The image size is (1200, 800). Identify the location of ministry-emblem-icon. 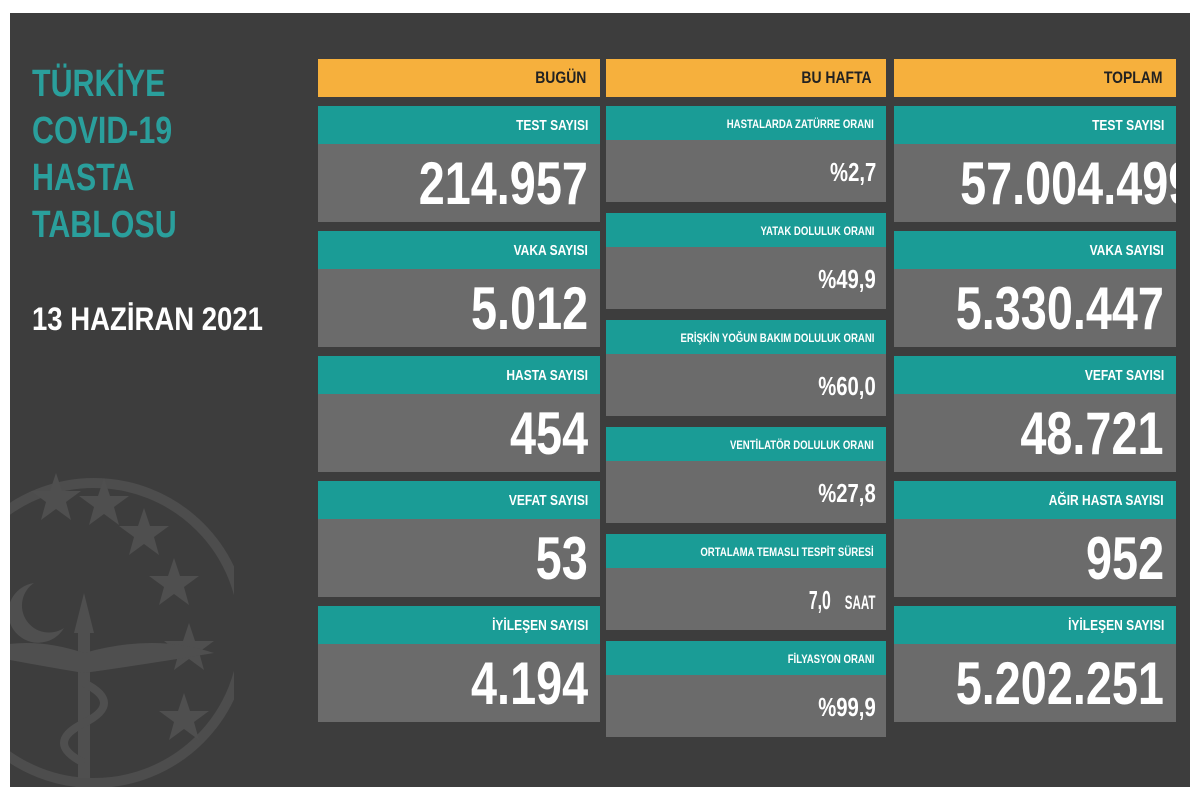
(122, 630).